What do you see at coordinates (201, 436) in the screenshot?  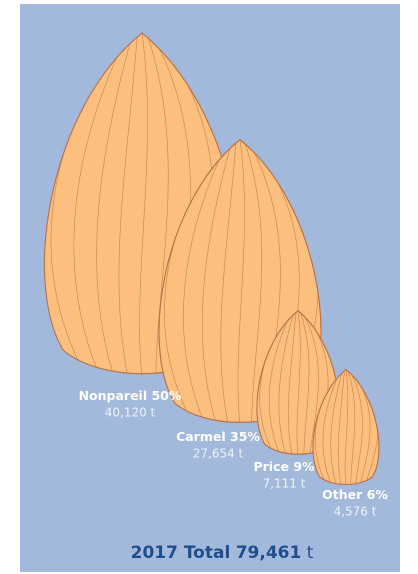 I see `category-name: Carmel` at bounding box center [201, 436].